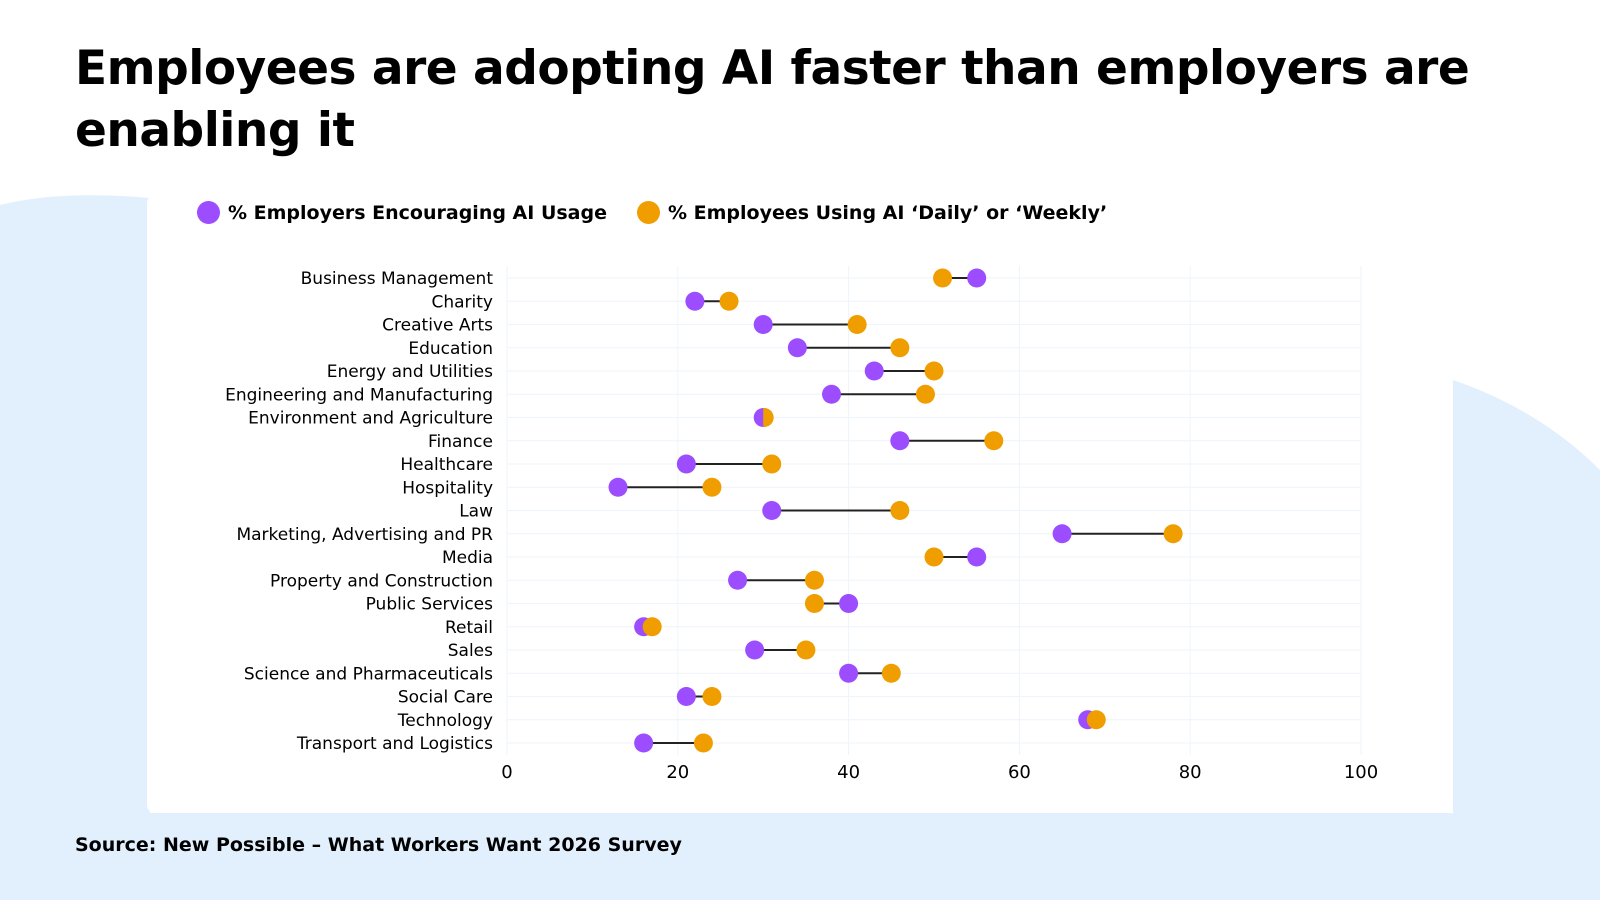 This screenshot has height=900, width=1600. What do you see at coordinates (381, 581) in the screenshot?
I see `category-label: Property and Construction` at bounding box center [381, 581].